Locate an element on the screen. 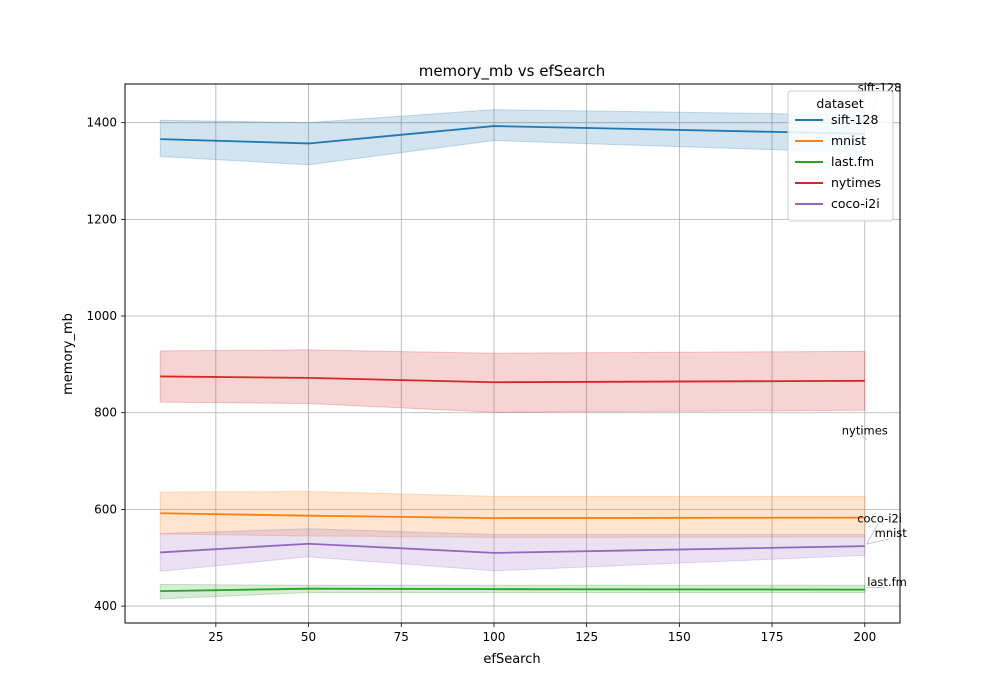 This screenshot has width=1000, height=700. x-axis-ticks: 25 50 75 100 125 150 175 200 is located at coordinates (542, 633).